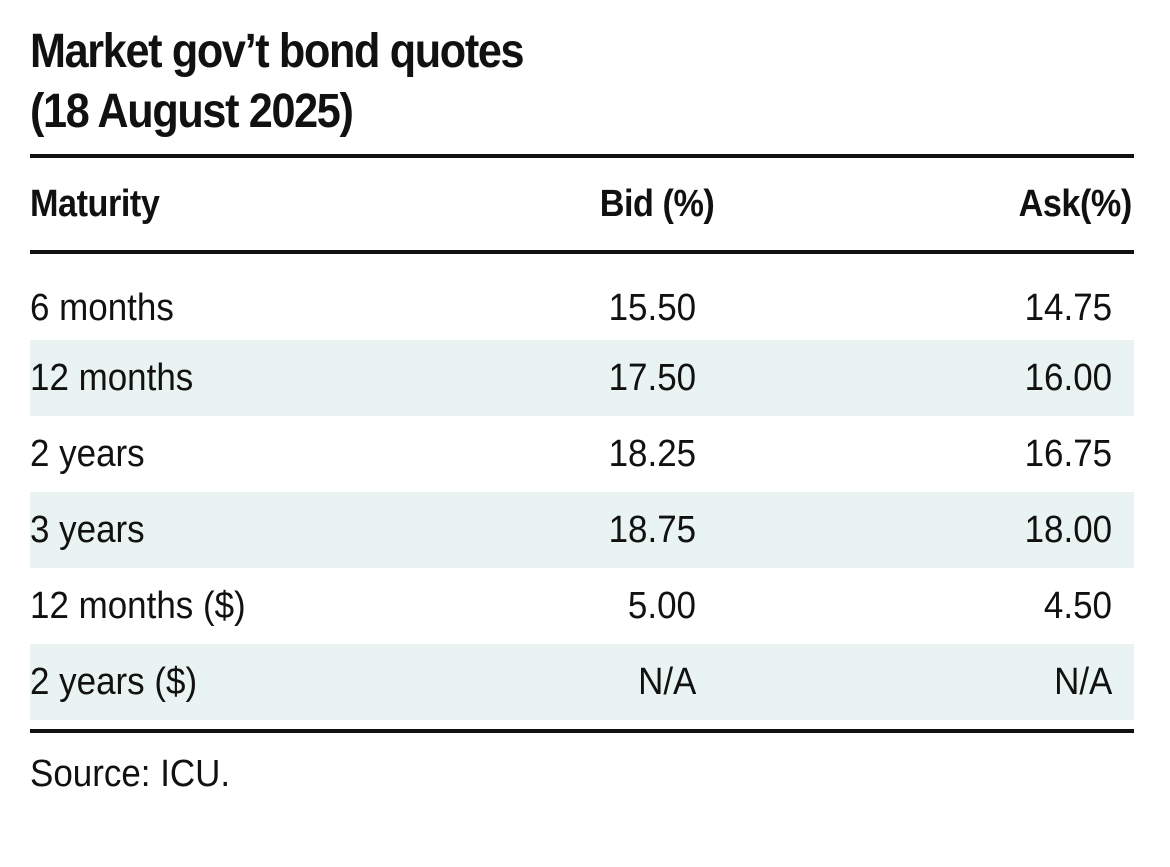  Describe the element at coordinates (582, 454) in the screenshot. I see `table-row: 2 years 18.25 16.75` at that location.